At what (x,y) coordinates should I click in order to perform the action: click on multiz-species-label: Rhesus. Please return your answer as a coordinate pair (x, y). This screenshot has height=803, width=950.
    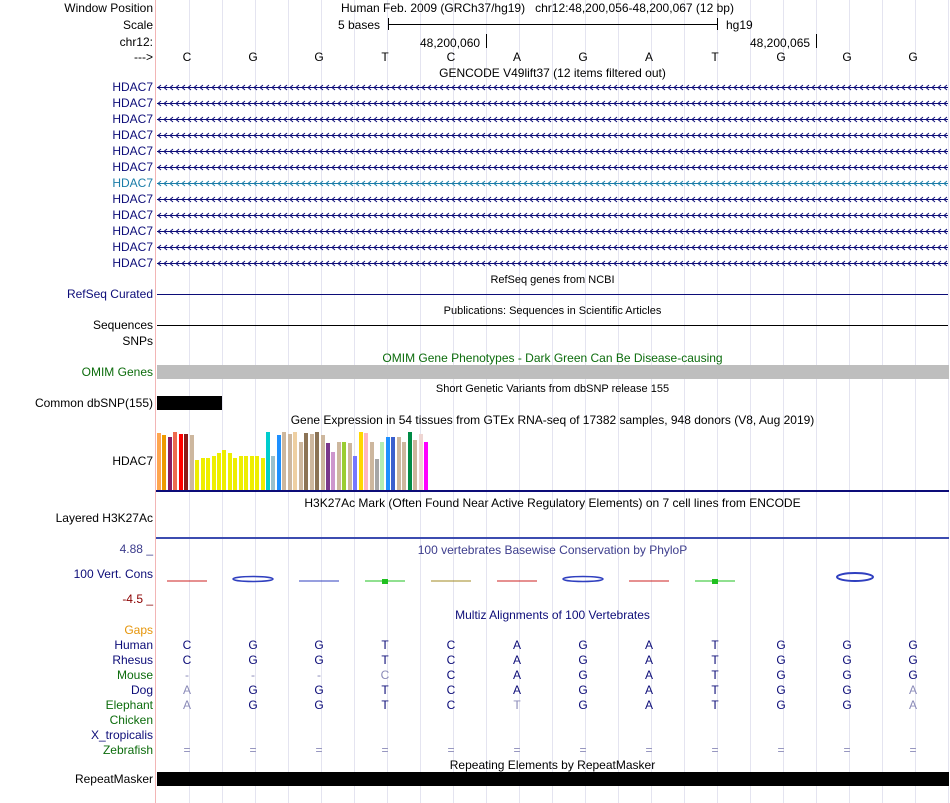
    Looking at the image, I should click on (132, 660).